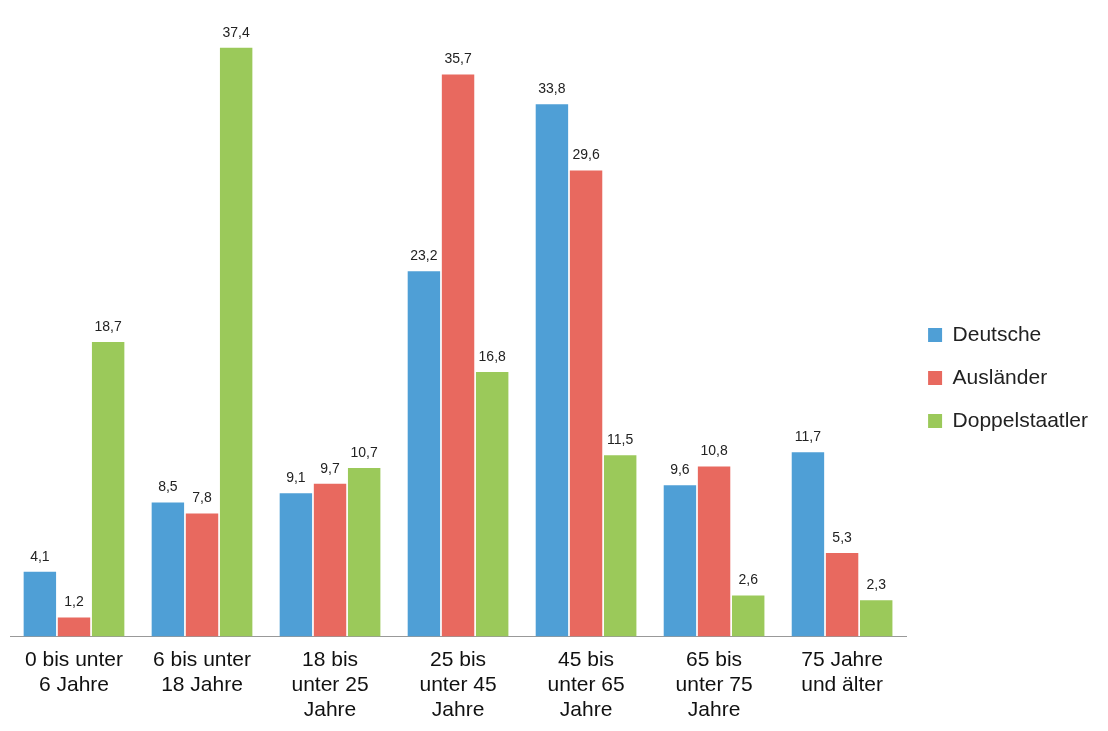 This screenshot has height=731, width=1108. Describe the element at coordinates (168, 486) in the screenshot. I see `data-label: 8,5` at that location.